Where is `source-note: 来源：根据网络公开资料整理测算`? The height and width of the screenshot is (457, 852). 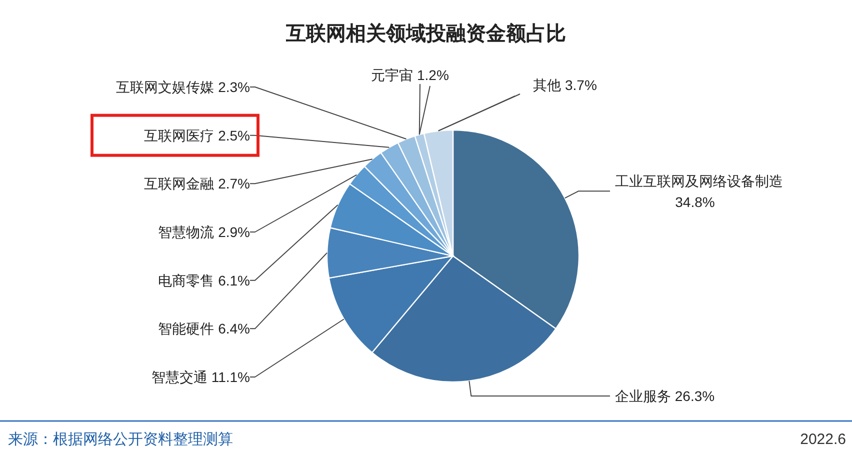
source-note: 来源：根据网络公开资料整理测算 is located at coordinates (120, 439).